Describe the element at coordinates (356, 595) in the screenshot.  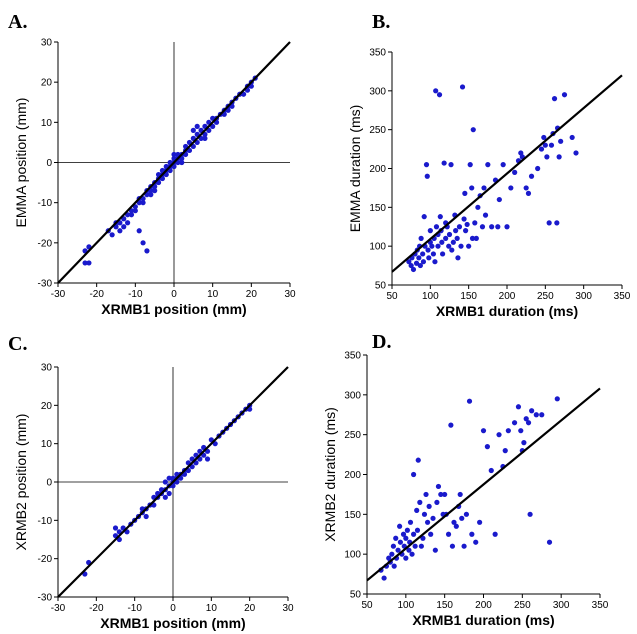
I see `y-tick-label: 50` at that location.